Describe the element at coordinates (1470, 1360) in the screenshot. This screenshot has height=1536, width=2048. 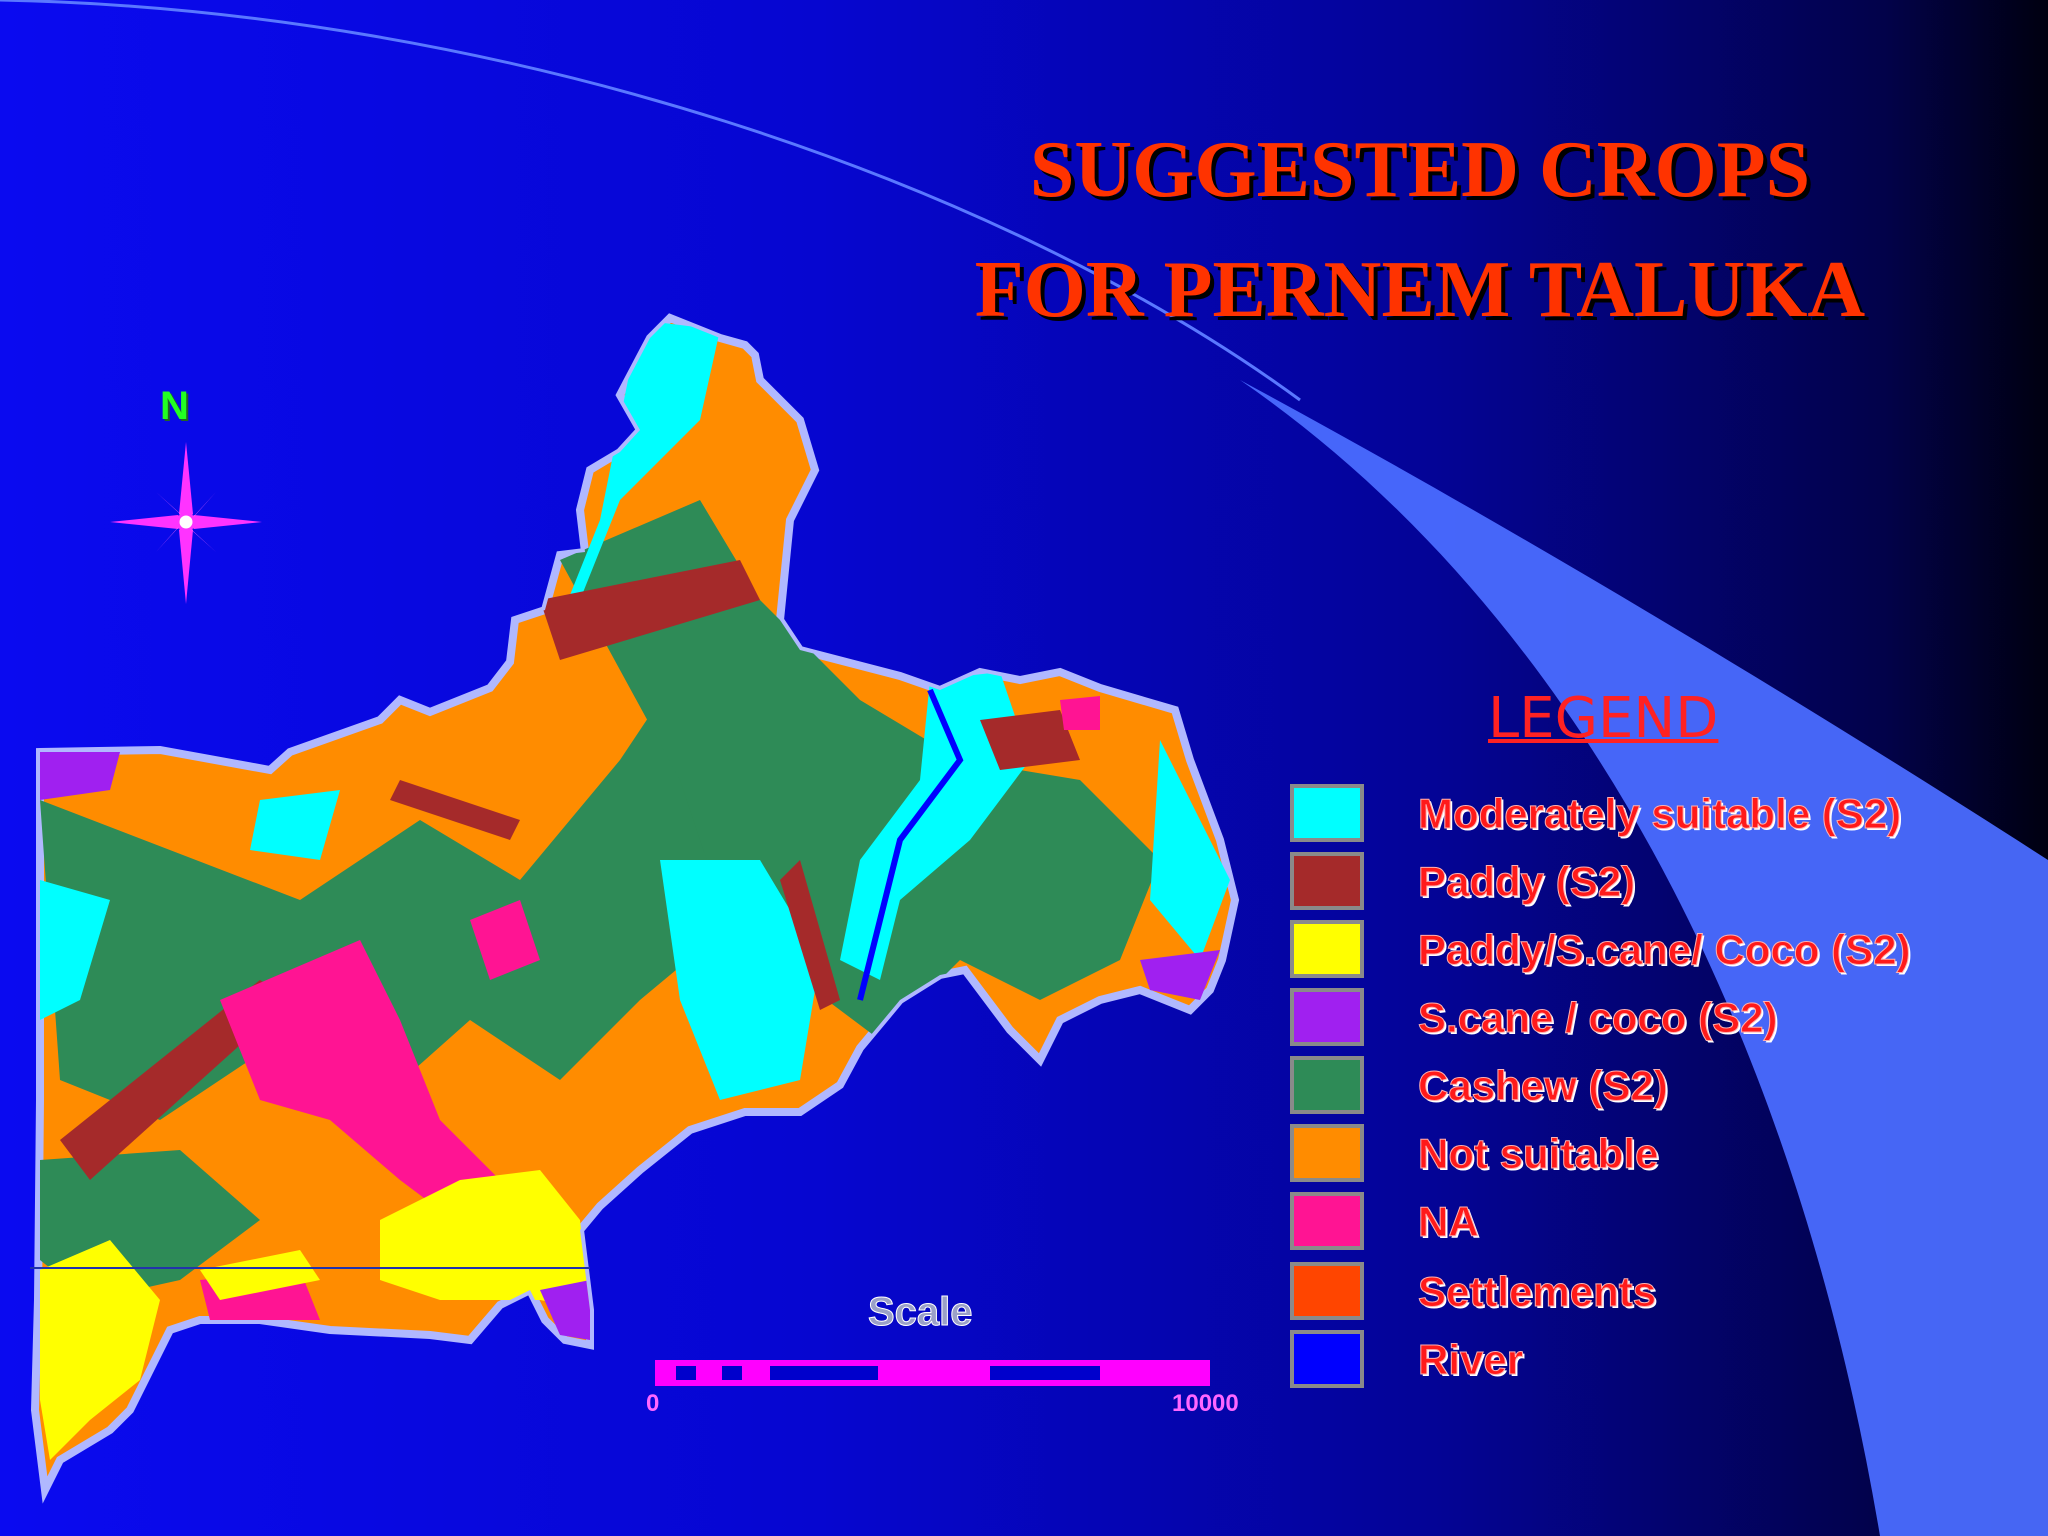
I see `legend-label: River` at that location.